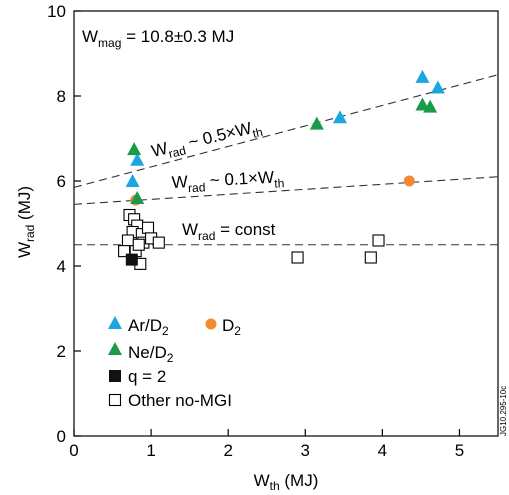  What do you see at coordinates (73, 450) in the screenshot?
I see `x-tick-label: 0` at bounding box center [73, 450].